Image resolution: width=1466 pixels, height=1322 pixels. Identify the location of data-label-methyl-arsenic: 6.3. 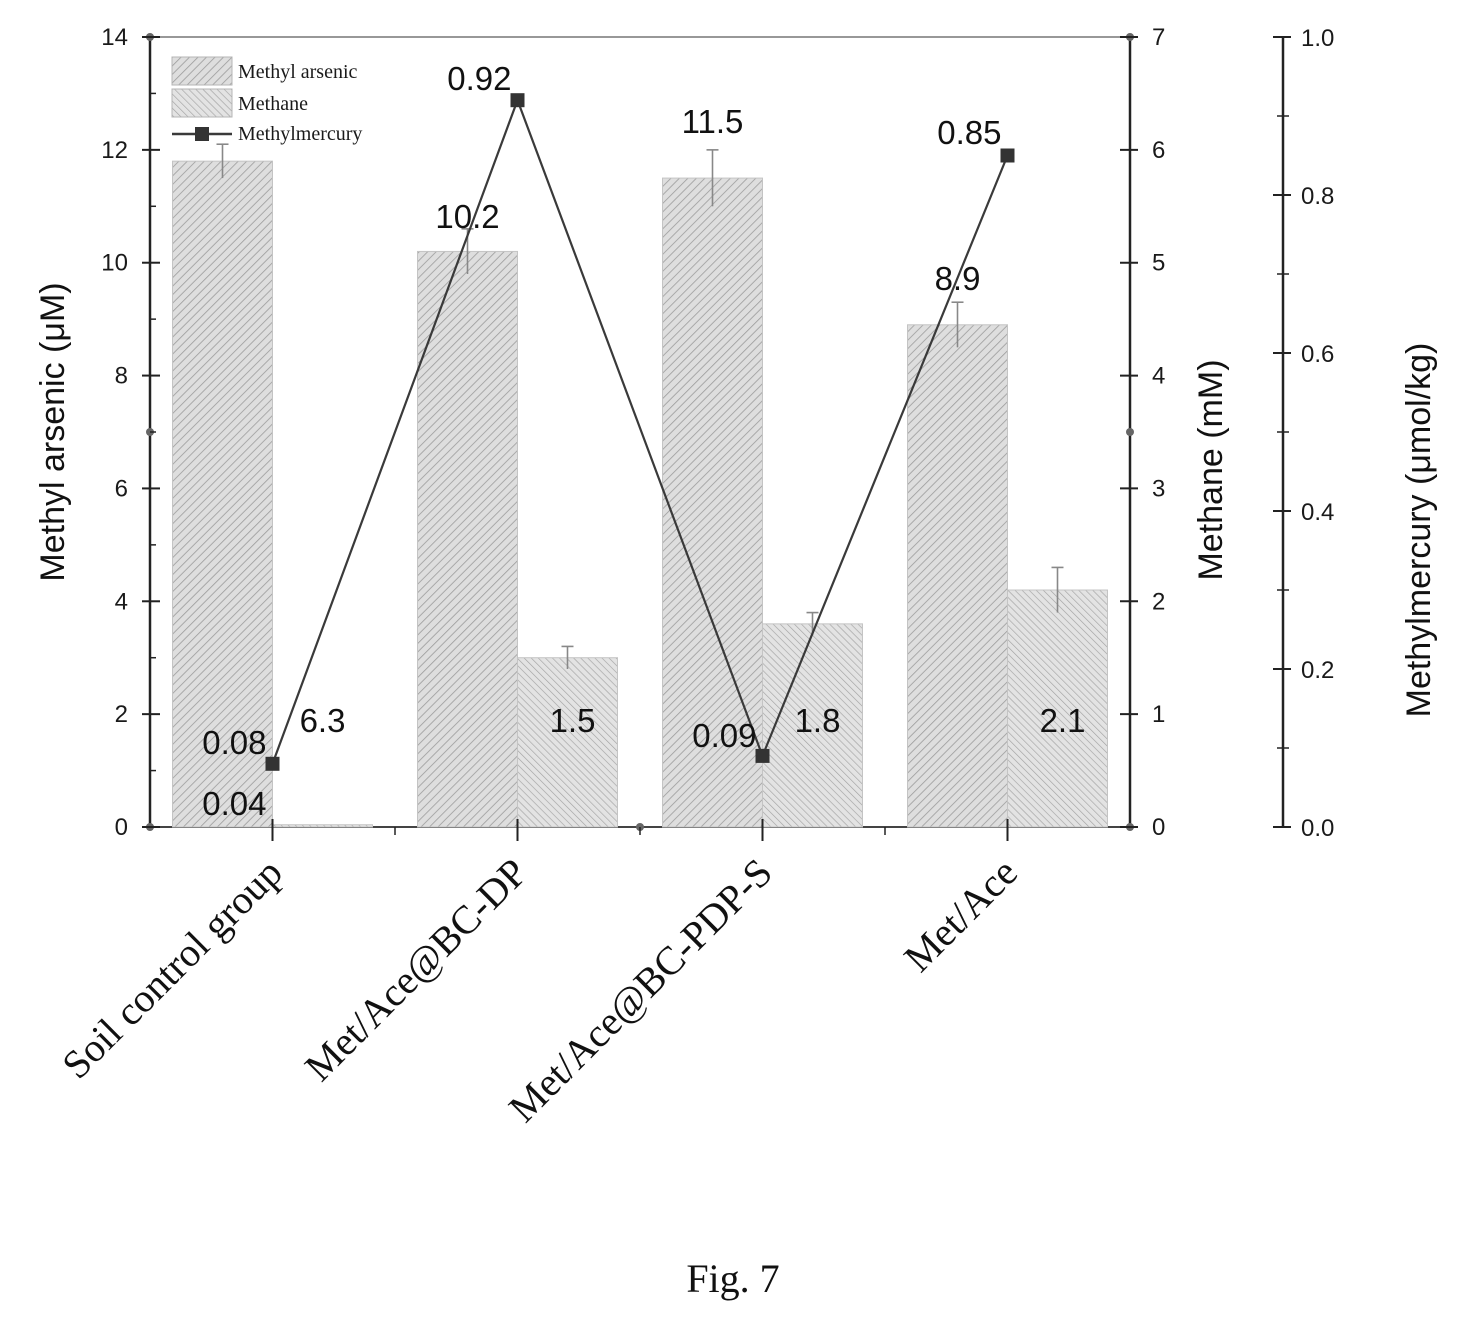
(323, 720).